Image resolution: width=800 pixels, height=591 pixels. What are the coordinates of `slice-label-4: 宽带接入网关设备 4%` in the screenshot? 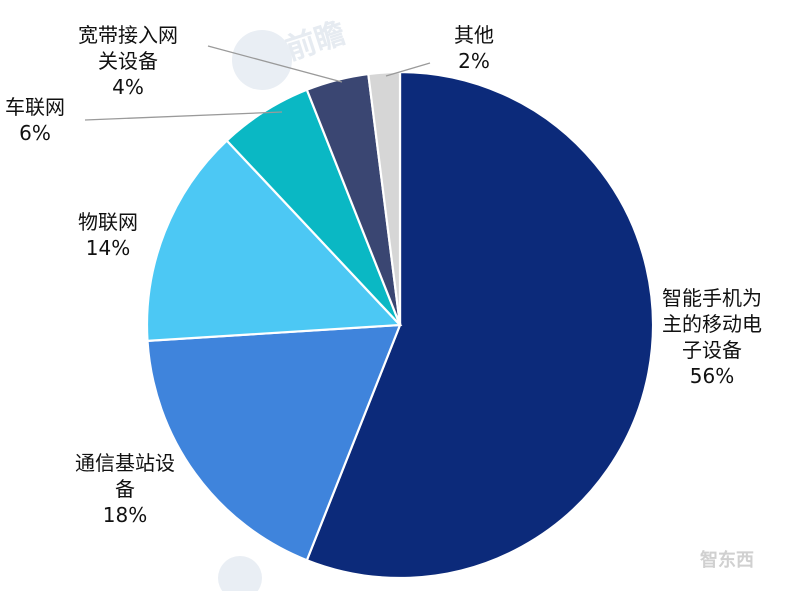 It's located at (128, 61).